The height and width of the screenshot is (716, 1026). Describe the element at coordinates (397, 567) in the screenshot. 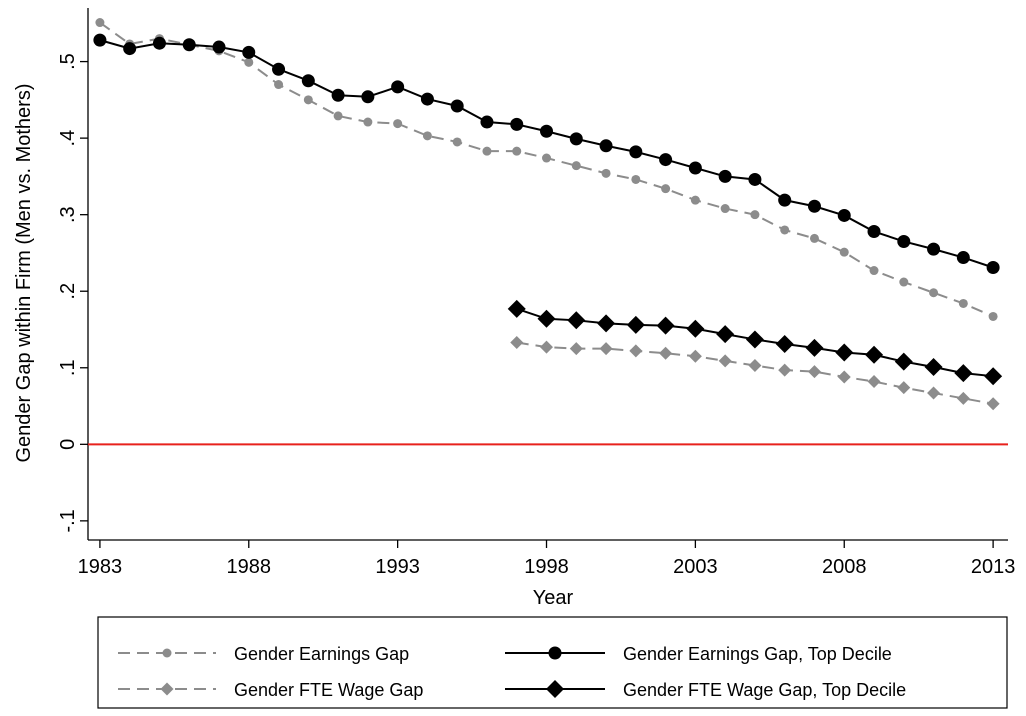

I see `x-tick-label: 1993` at that location.